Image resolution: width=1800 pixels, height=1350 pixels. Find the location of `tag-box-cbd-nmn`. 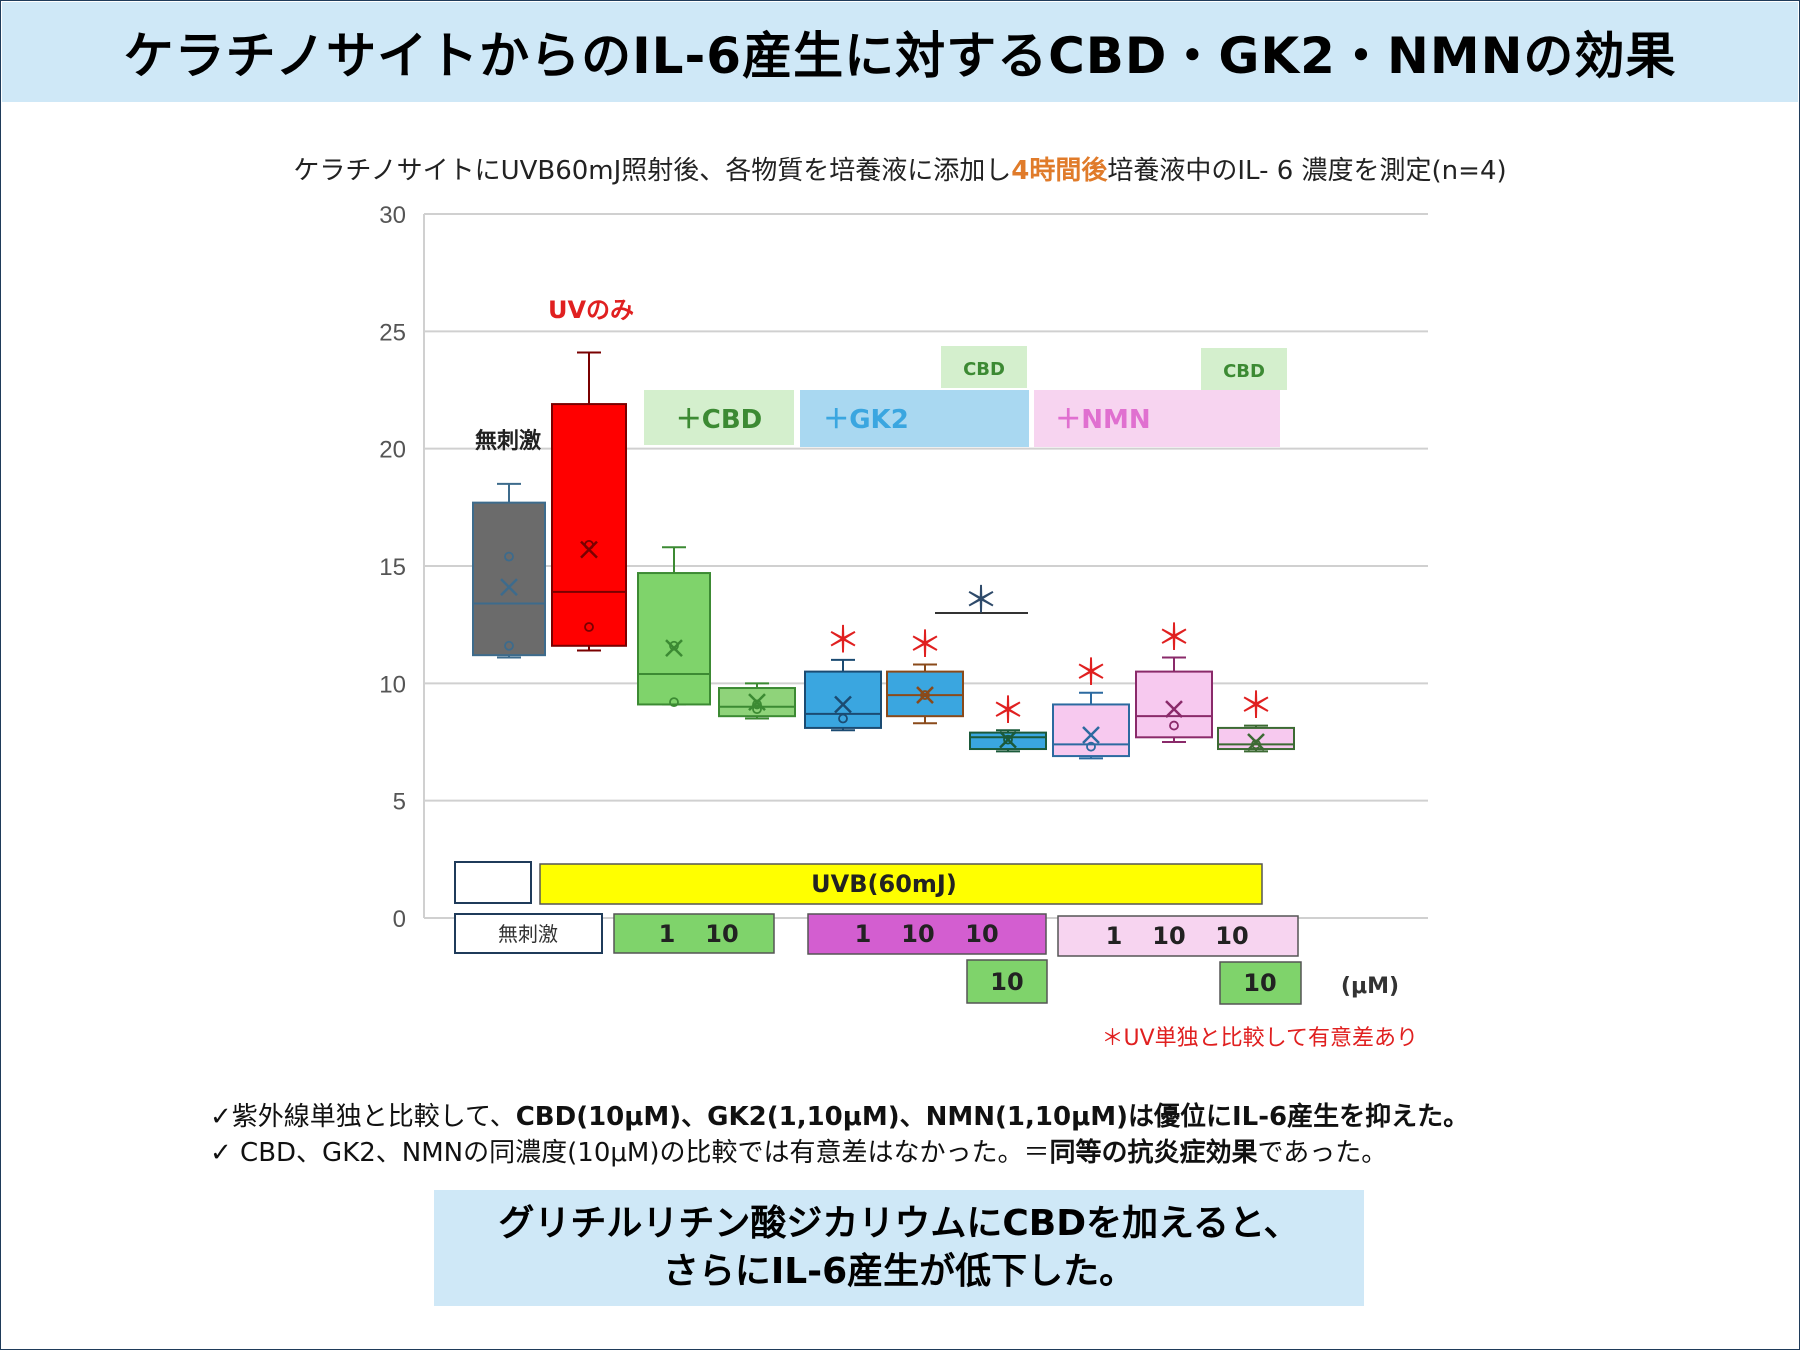

tag-box-cbd-nmn is located at coordinates (1244, 369).